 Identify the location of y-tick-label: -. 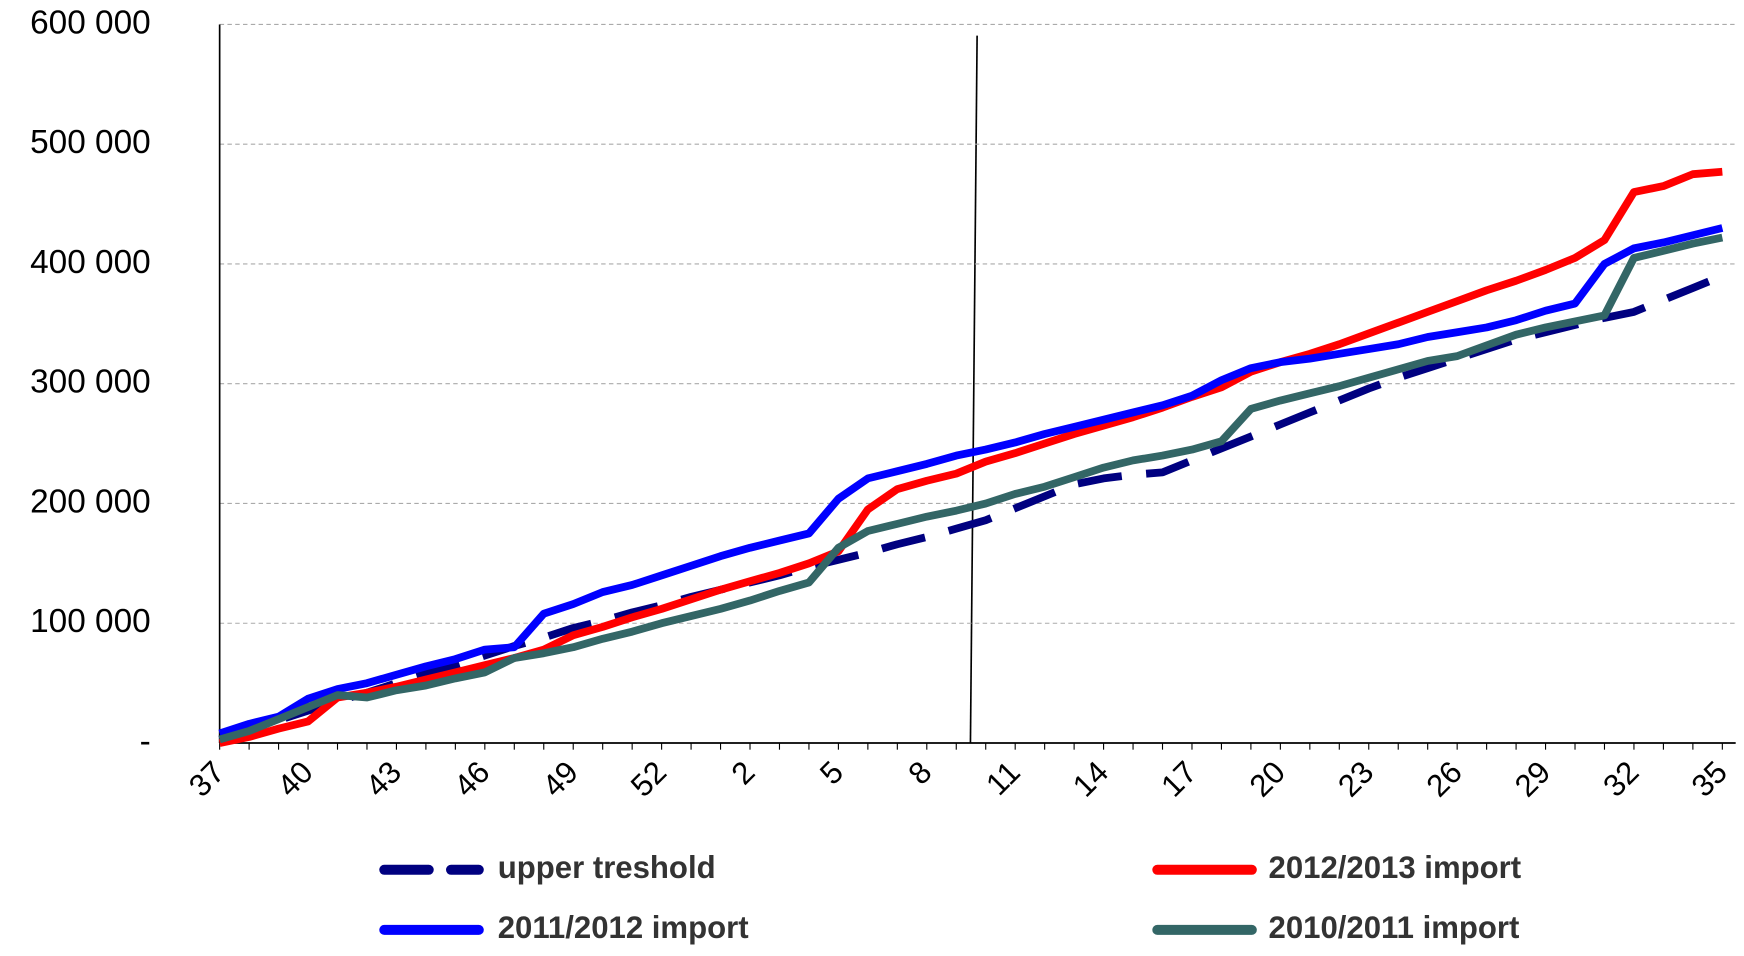
(145, 741).